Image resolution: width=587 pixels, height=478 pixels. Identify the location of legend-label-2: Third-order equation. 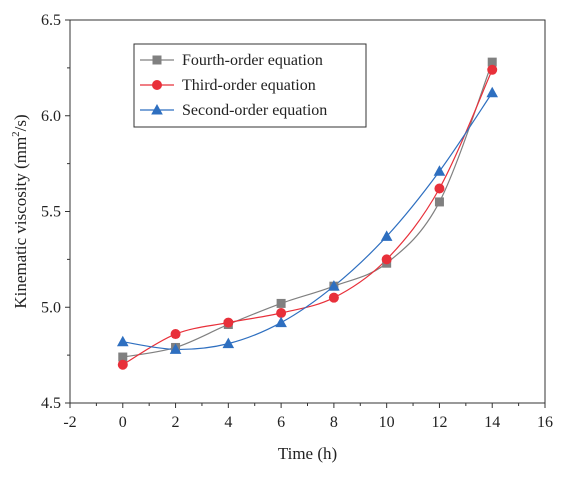
(249, 85).